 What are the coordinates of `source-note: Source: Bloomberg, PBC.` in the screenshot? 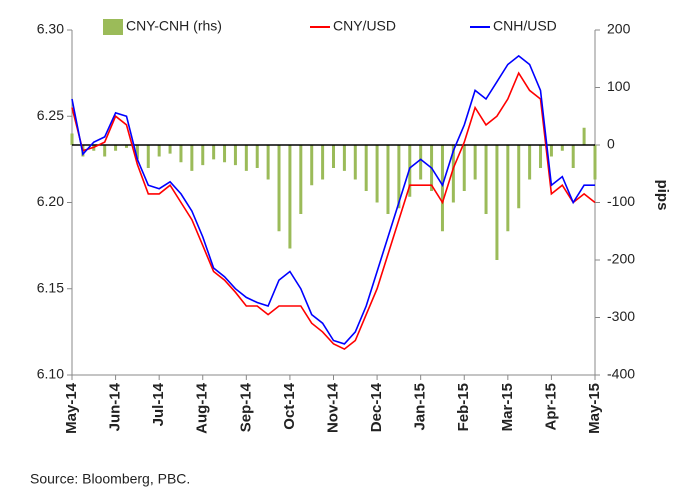 It's located at (110, 479).